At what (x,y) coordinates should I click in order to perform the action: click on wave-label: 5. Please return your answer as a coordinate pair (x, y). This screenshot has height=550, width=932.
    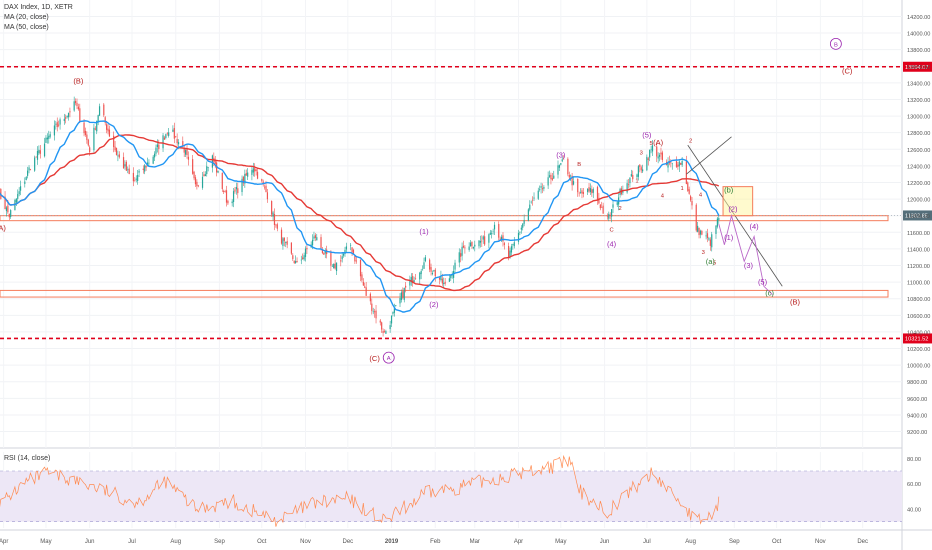
    Looking at the image, I should click on (650, 144).